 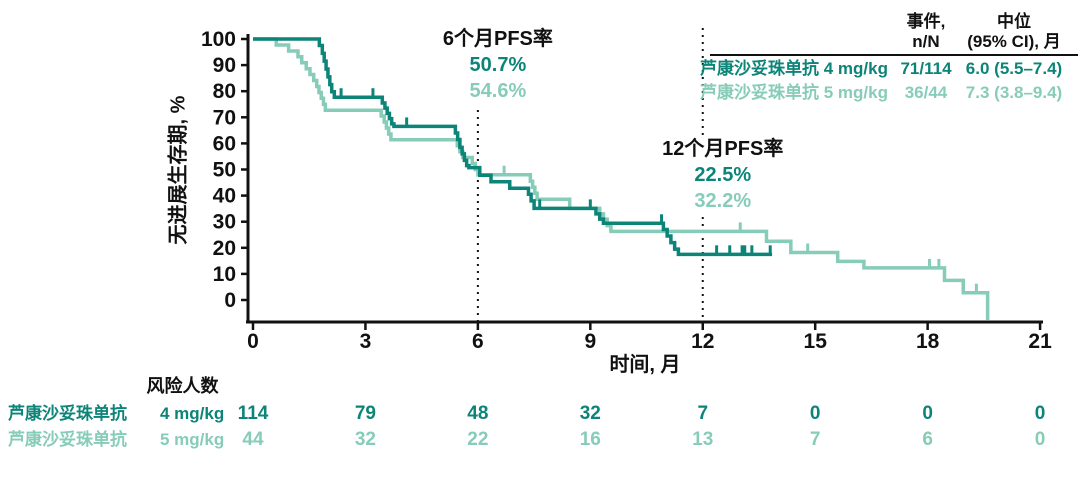 I want to click on risk-row-dose: 4 mg/kg, so click(x=192, y=413).